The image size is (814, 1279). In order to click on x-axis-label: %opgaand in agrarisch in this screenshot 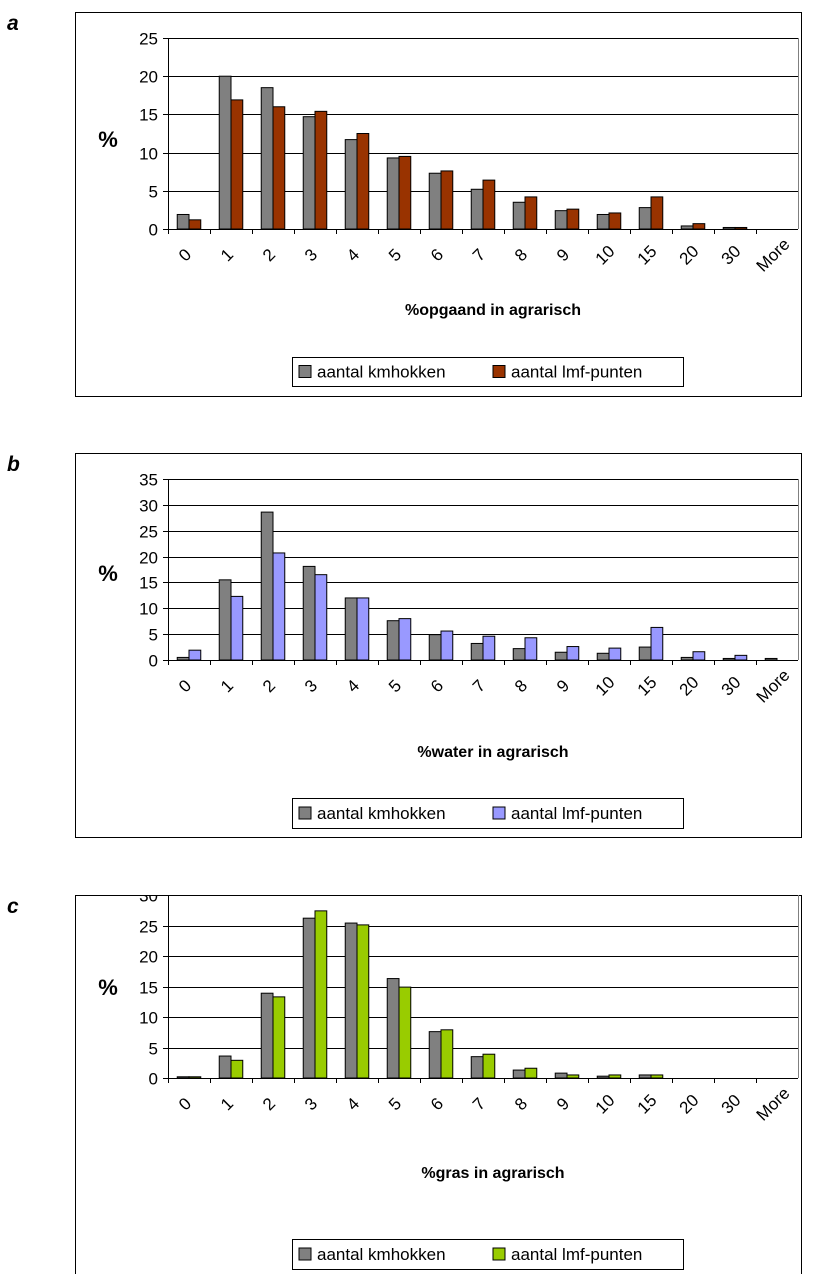, I will do `click(493, 310)`.